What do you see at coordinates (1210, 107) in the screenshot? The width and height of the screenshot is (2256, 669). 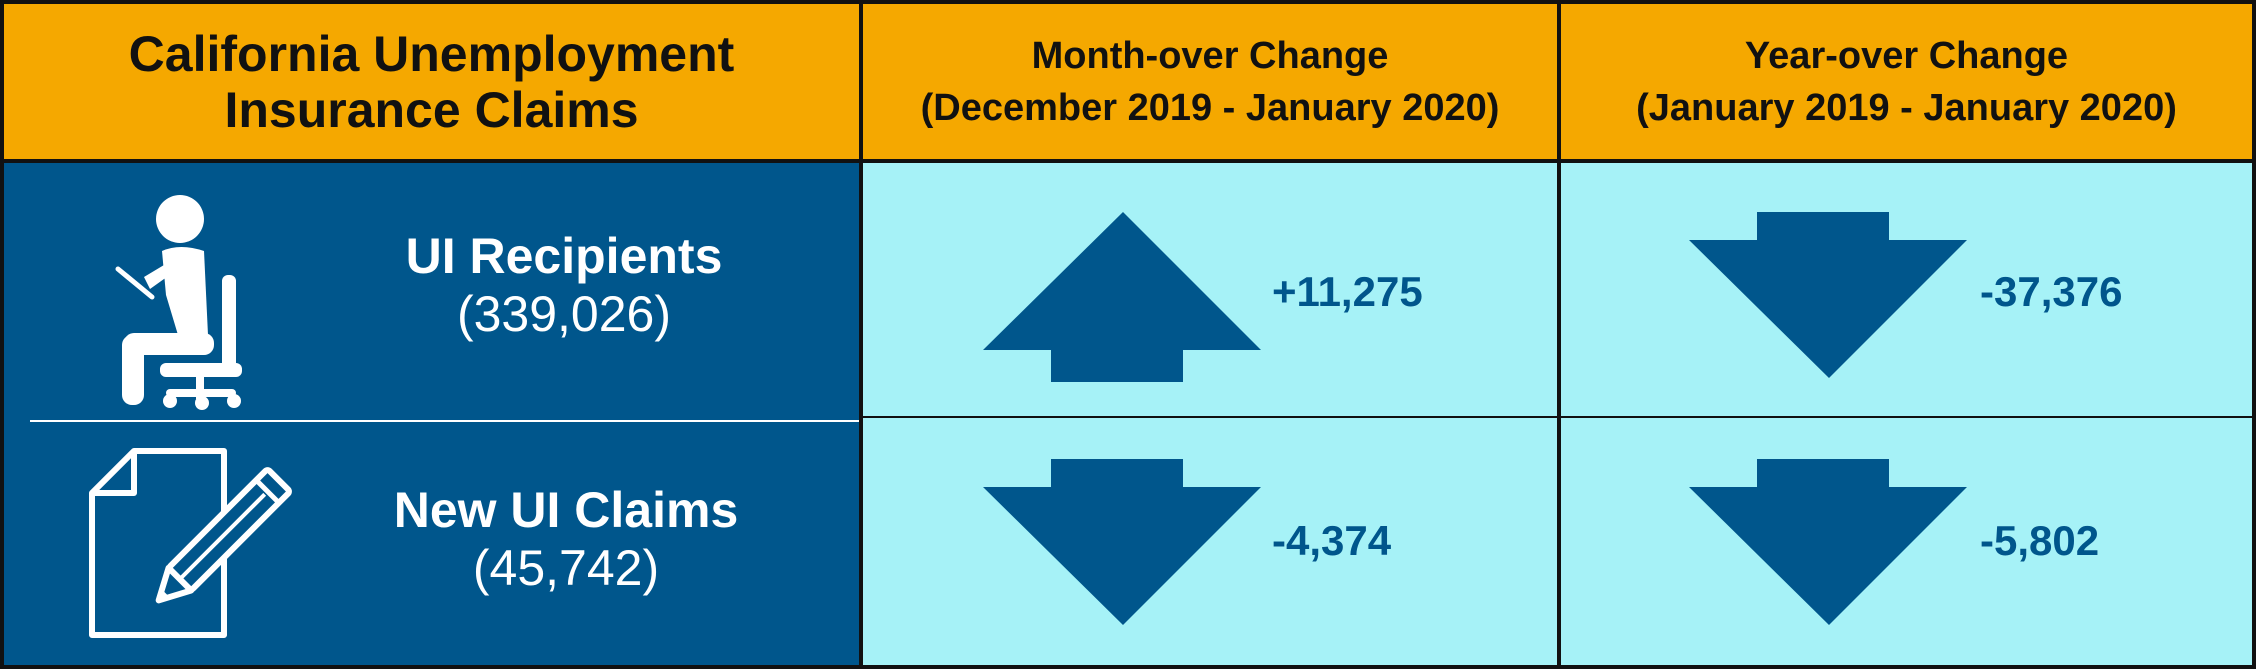 I see `month-over-range: (December 2019 - January 2020)` at bounding box center [1210, 107].